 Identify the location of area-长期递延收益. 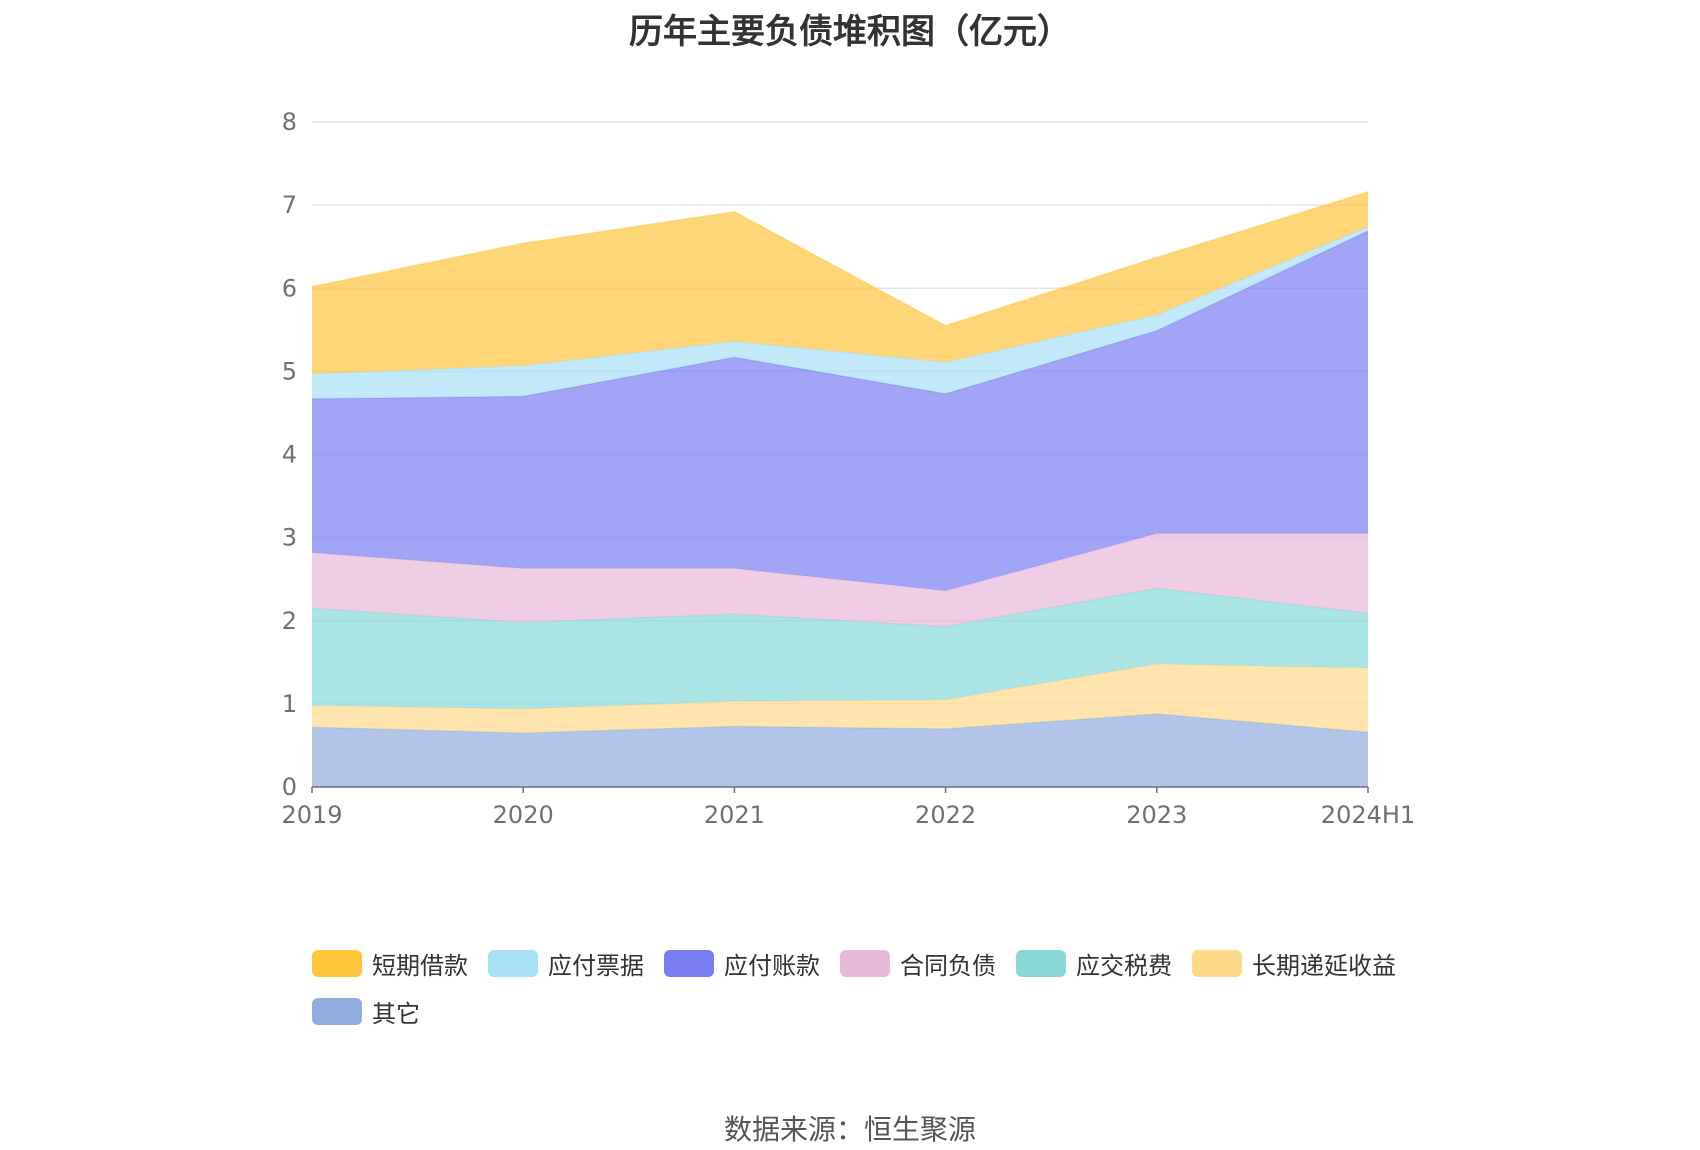
(840, 698).